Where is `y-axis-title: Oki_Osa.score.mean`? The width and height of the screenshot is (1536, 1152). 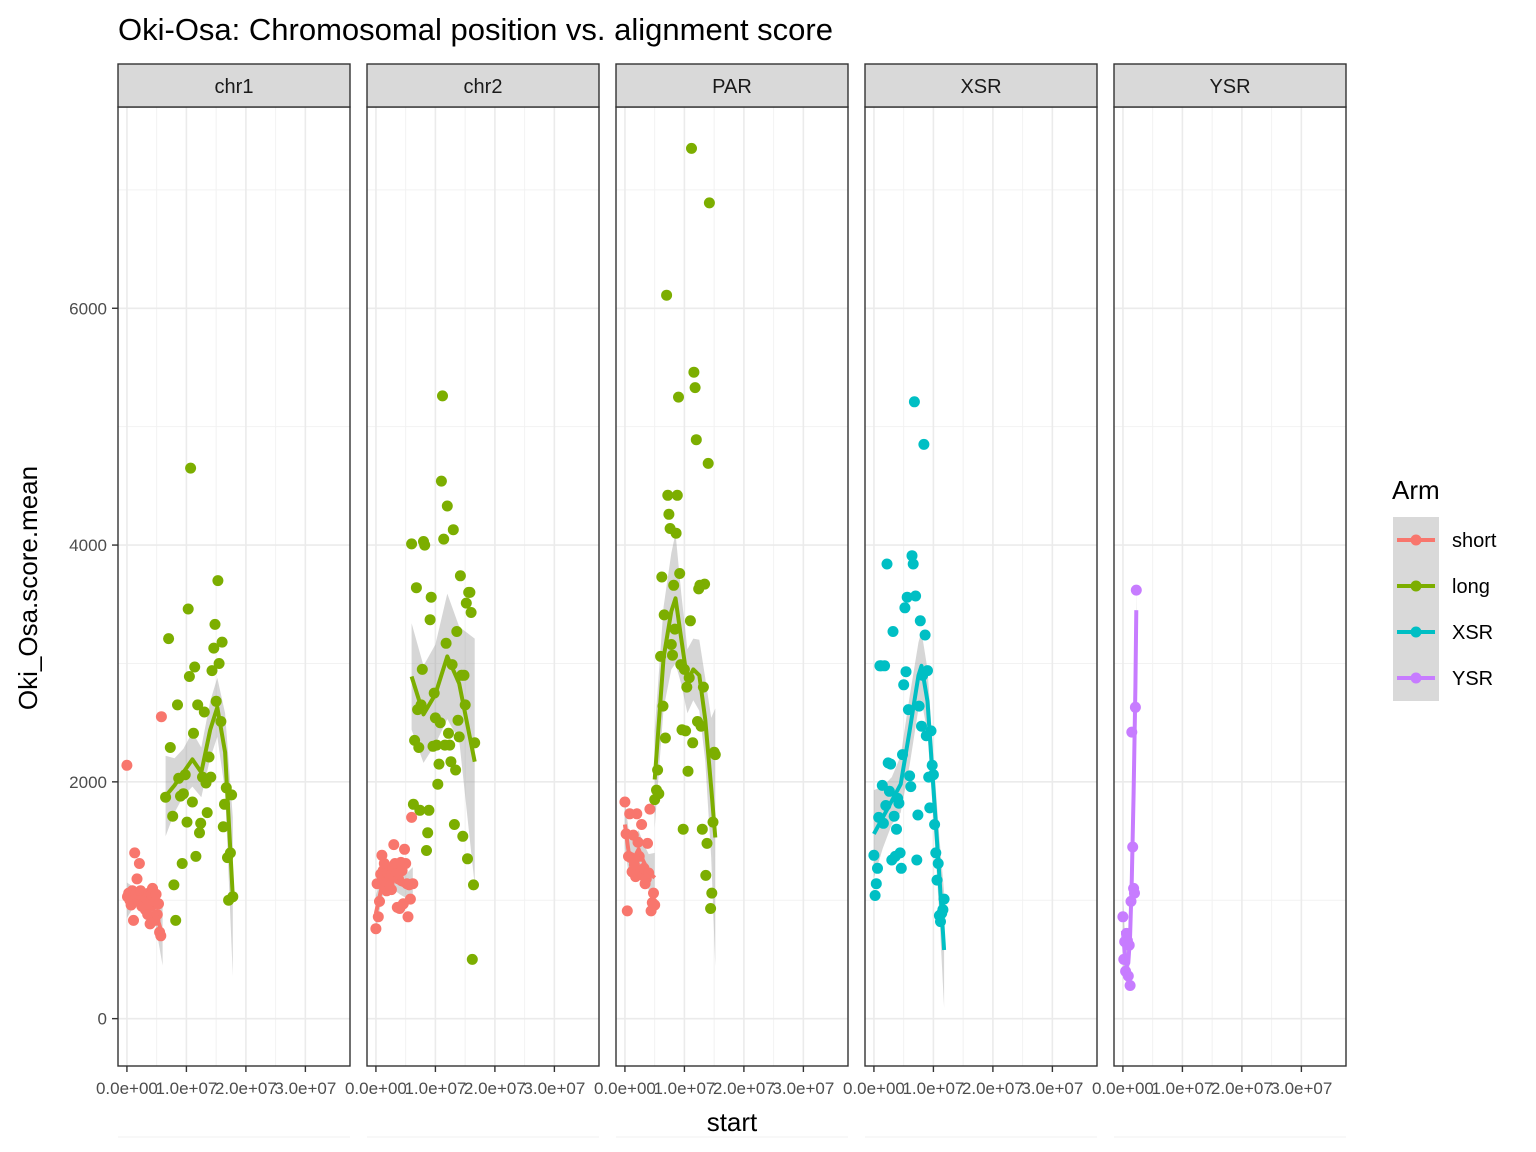 y-axis-title: Oki_Osa.score.mean is located at coordinates (28, 588).